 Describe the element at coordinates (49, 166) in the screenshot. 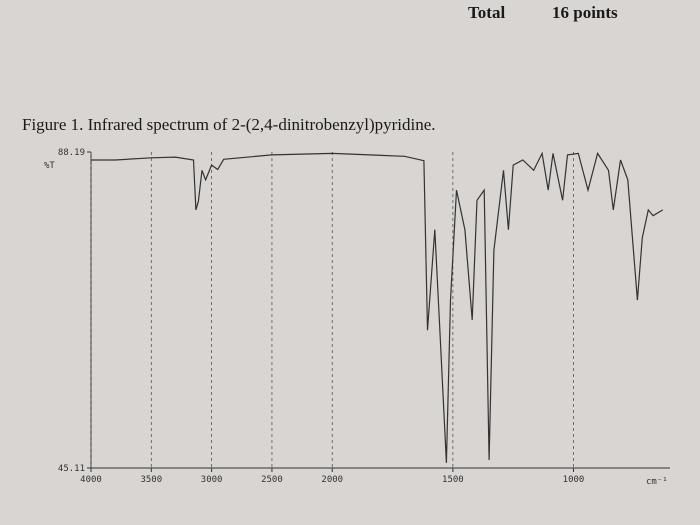

I see `y-axis-label: %T` at that location.